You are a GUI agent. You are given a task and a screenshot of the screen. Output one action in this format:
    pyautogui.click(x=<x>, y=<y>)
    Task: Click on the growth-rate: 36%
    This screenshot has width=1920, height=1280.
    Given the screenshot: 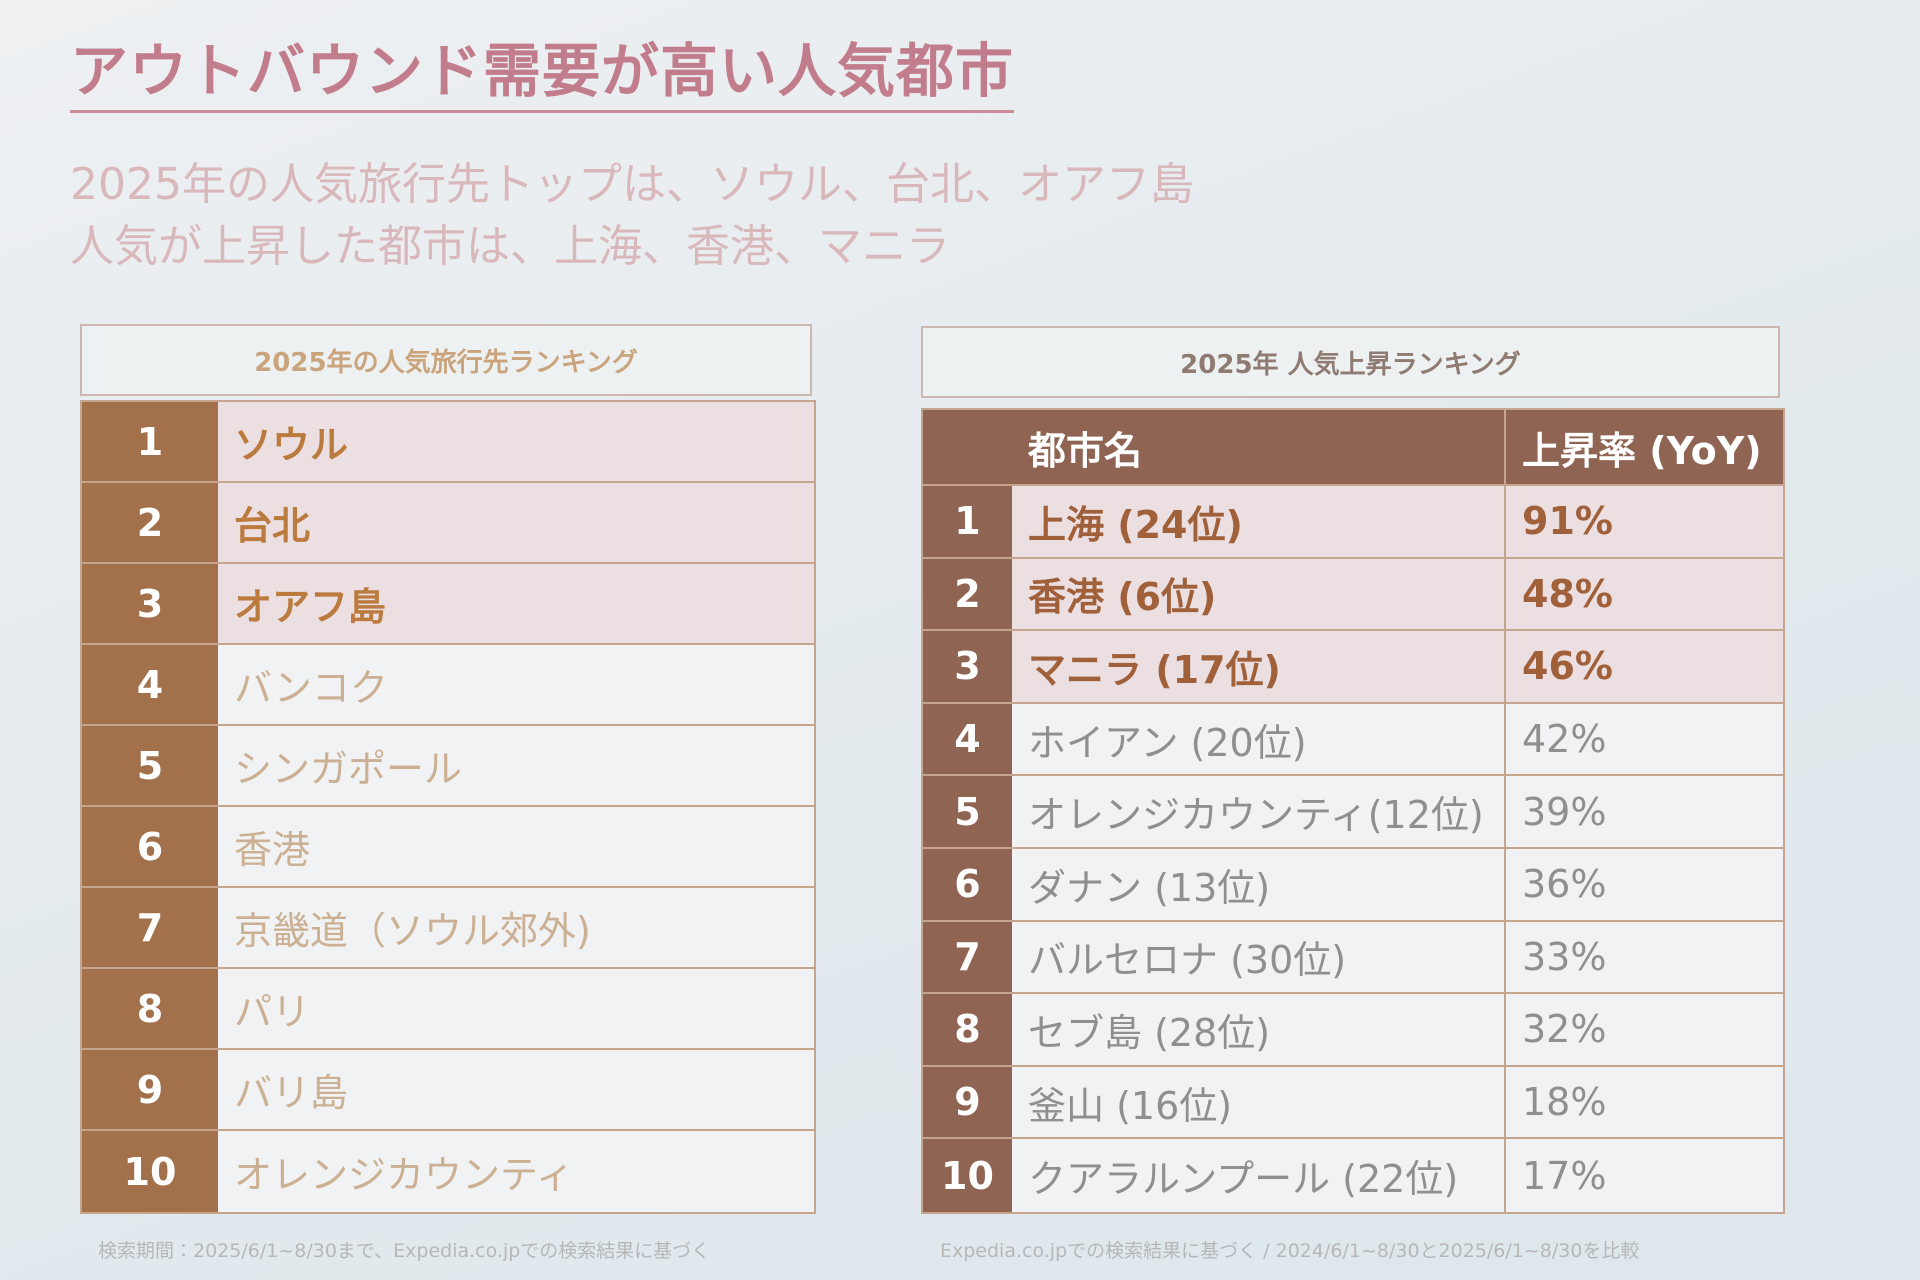 What is the action you would take?
    pyautogui.click(x=1564, y=884)
    